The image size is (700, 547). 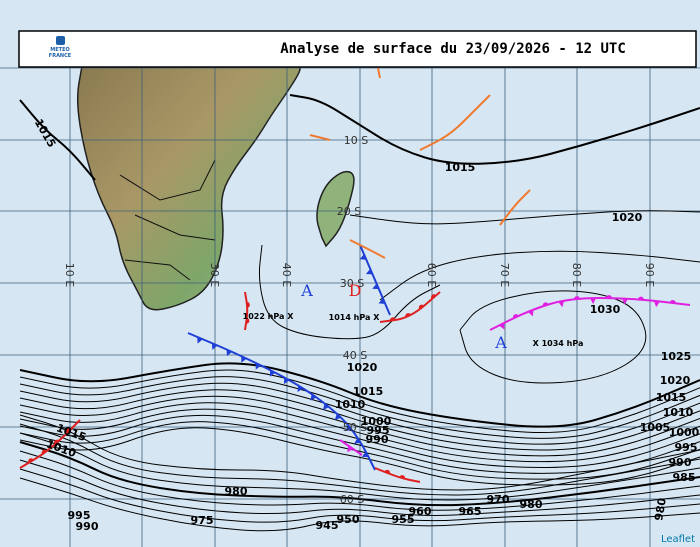 I want to click on border, so click(x=167, y=220).